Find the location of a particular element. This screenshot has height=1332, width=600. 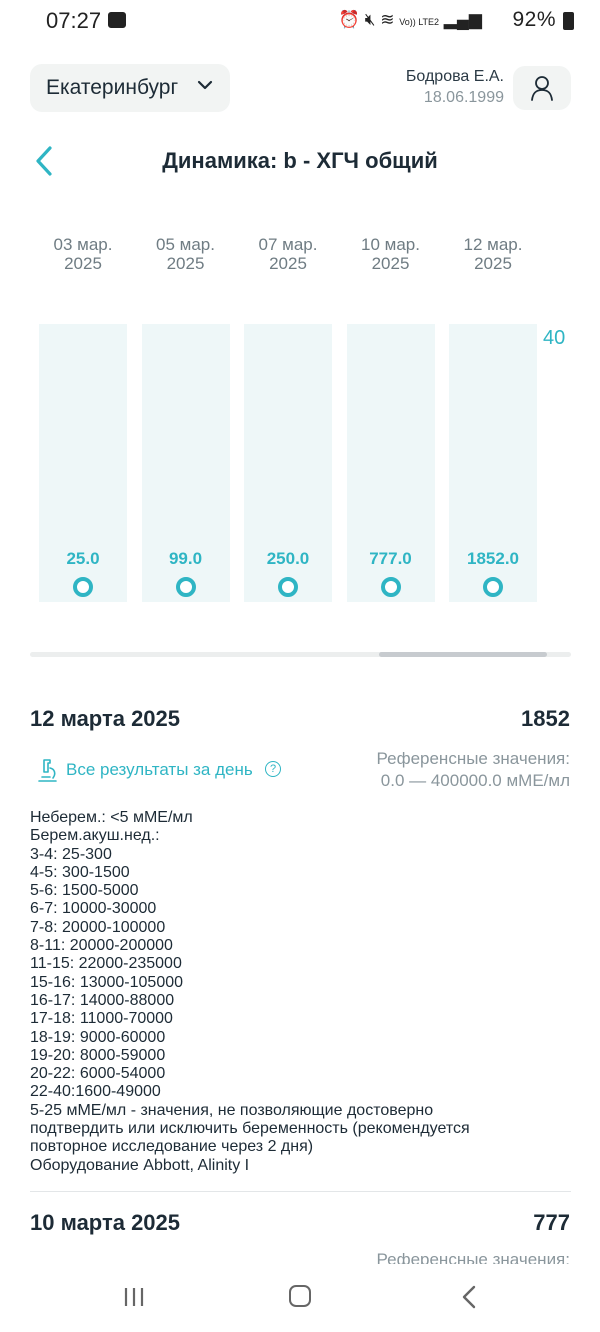

note-line: Неберем.: <5 мМЕ/мл is located at coordinates (111, 817).